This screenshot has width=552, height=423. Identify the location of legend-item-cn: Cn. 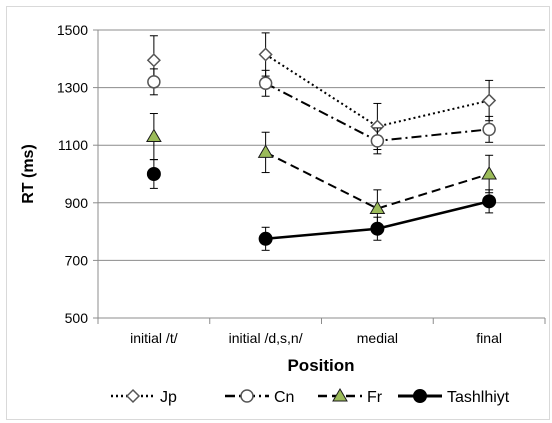
(259, 397).